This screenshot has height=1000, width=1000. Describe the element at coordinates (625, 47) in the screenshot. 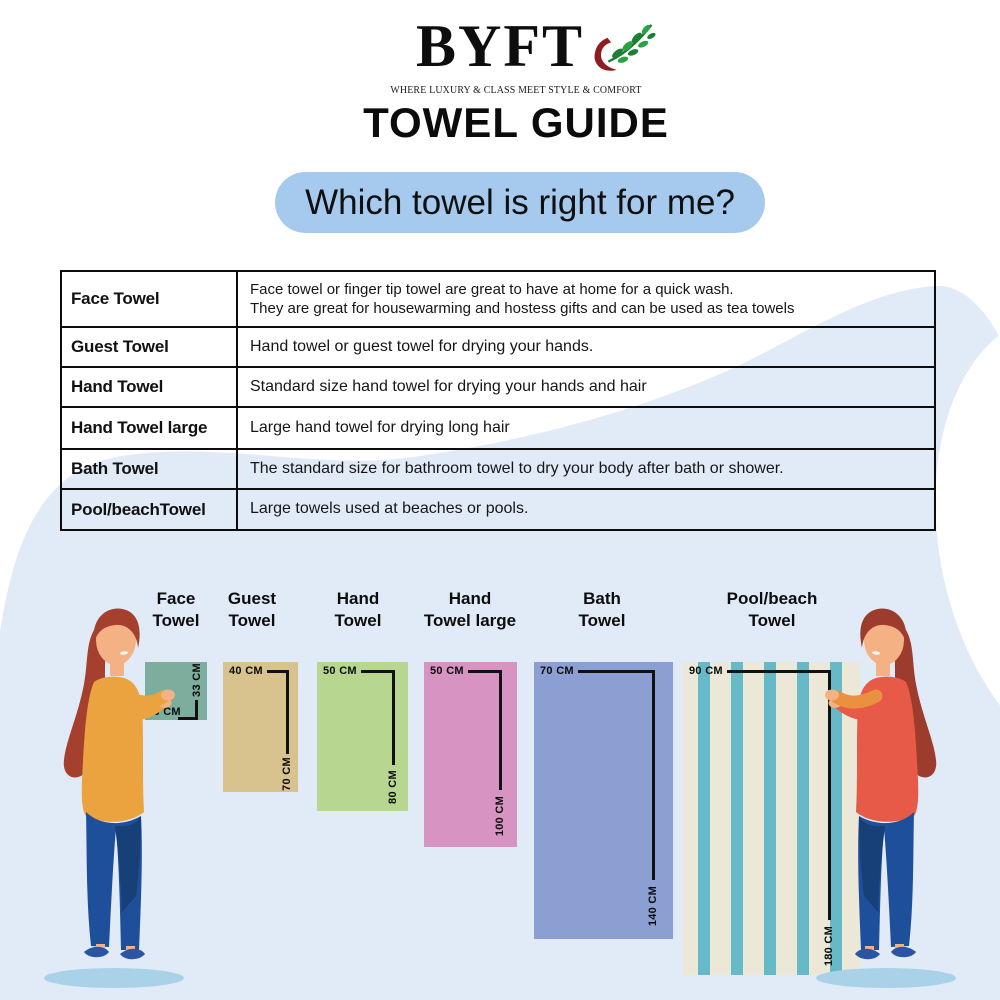

I see `leaf-branch-icon` at that location.